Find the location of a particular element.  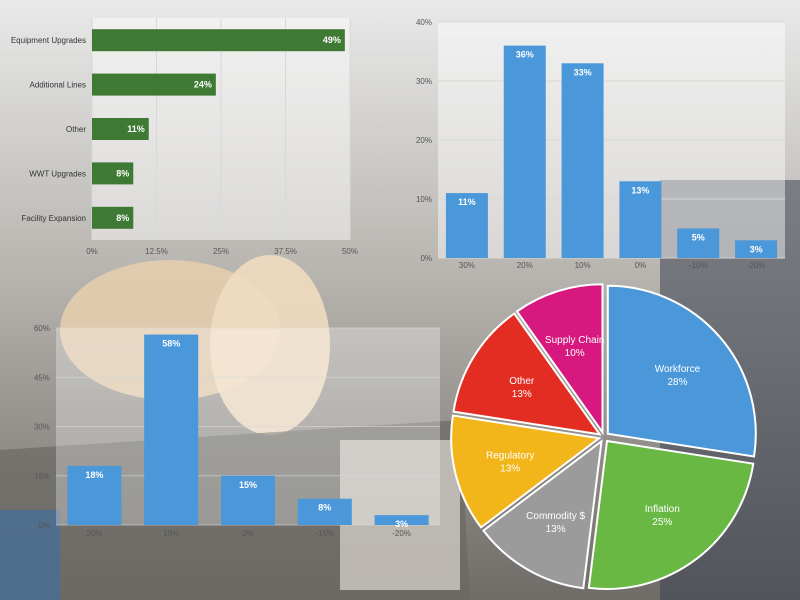

y-tick-label: 15% is located at coordinates (42, 476).